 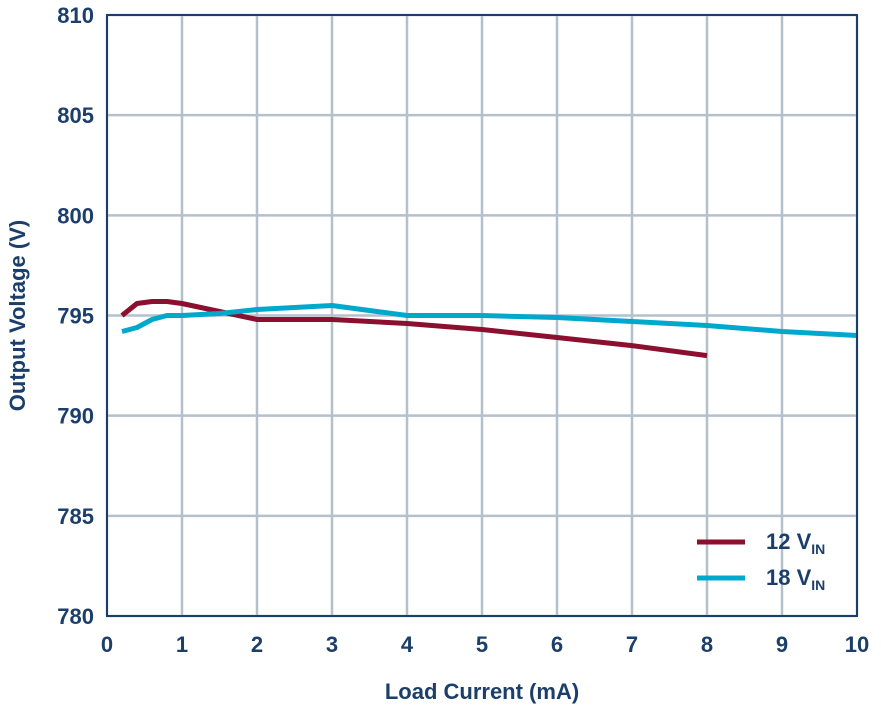 I want to click on legend-subscript-1: IN, so click(x=818, y=585).